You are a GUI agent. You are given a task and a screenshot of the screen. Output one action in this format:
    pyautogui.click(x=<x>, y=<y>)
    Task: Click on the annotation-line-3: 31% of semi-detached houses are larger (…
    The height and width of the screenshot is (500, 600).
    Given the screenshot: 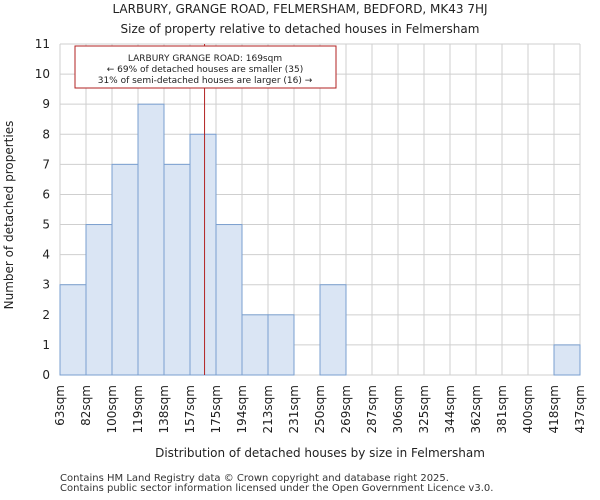 What is the action you would take?
    pyautogui.click(x=205, y=81)
    